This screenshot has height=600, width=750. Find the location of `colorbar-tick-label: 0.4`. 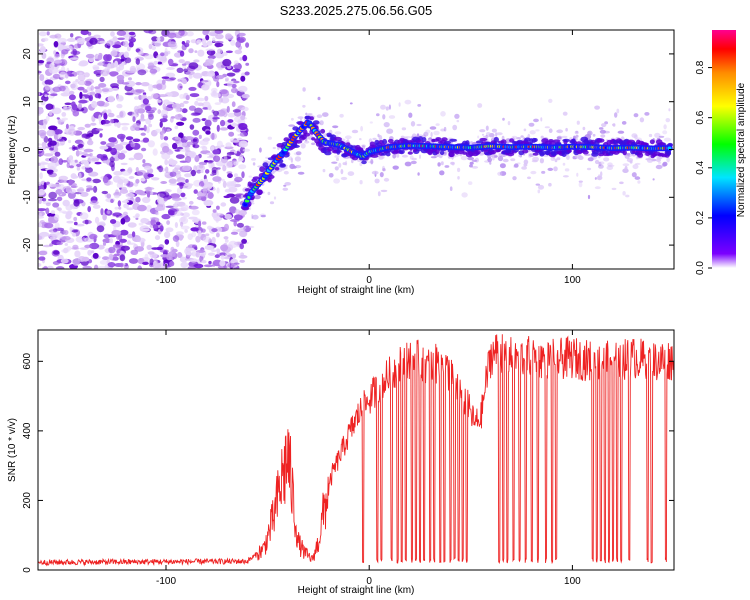

colorbar-tick-label: 0.4 is located at coordinates (700, 167).